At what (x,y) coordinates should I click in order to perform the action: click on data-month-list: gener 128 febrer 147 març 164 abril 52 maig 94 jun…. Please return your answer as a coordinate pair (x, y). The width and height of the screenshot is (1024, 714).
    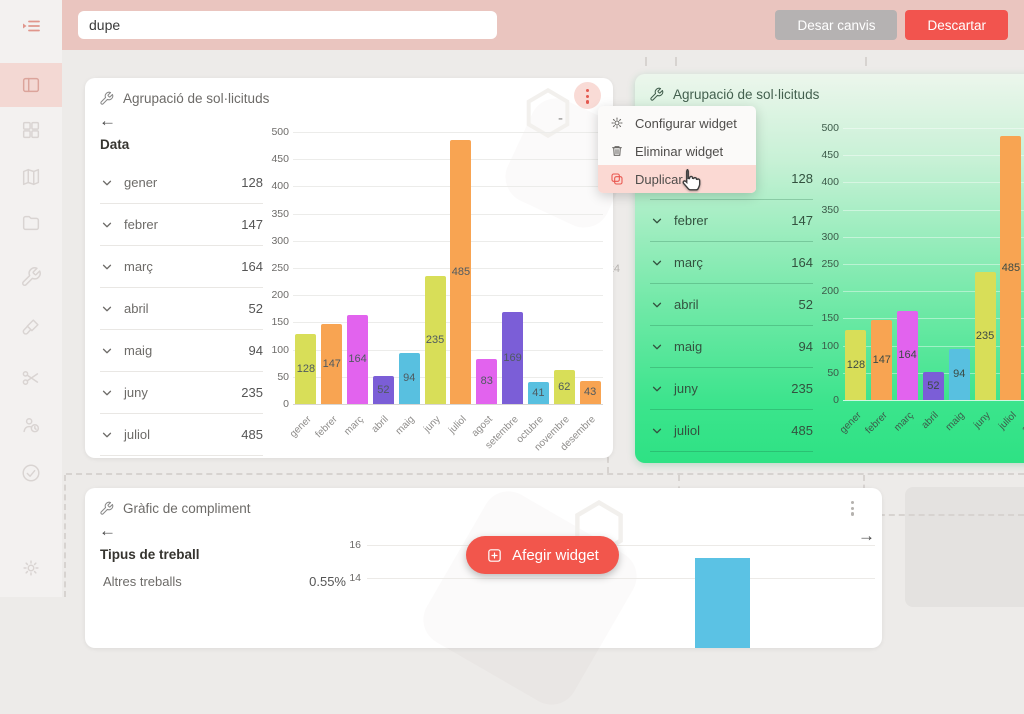
    Looking at the image, I should click on (181, 309).